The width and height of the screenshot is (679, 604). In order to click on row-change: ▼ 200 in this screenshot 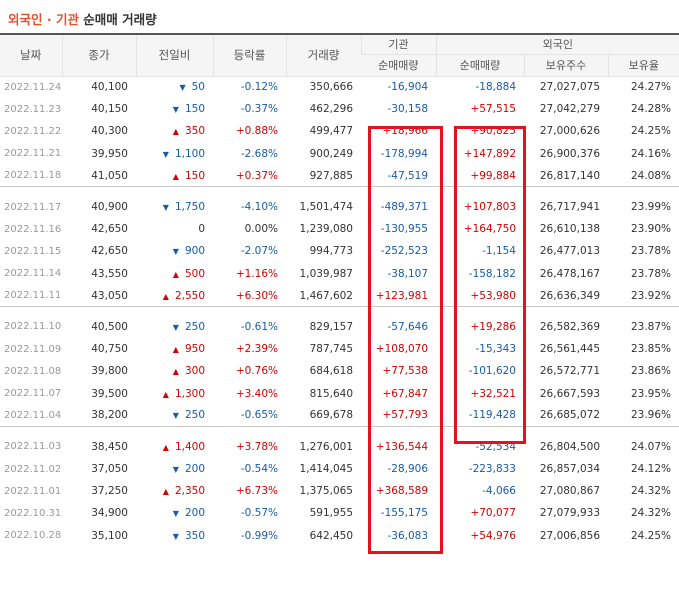, I will do `click(174, 469)`.